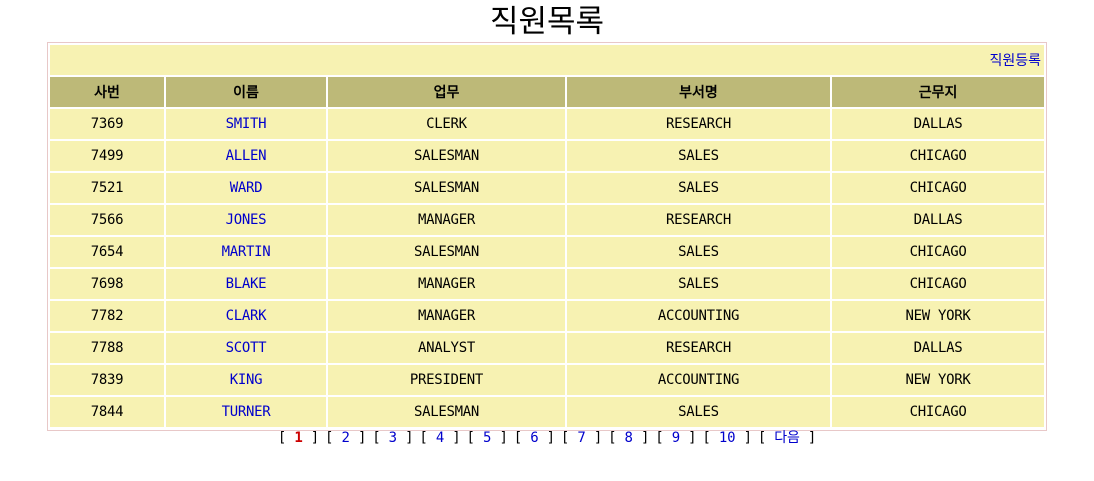 Image resolution: width=1094 pixels, height=481 pixels. Describe the element at coordinates (547, 60) in the screenshot. I see `action-row: 직원등록` at that location.